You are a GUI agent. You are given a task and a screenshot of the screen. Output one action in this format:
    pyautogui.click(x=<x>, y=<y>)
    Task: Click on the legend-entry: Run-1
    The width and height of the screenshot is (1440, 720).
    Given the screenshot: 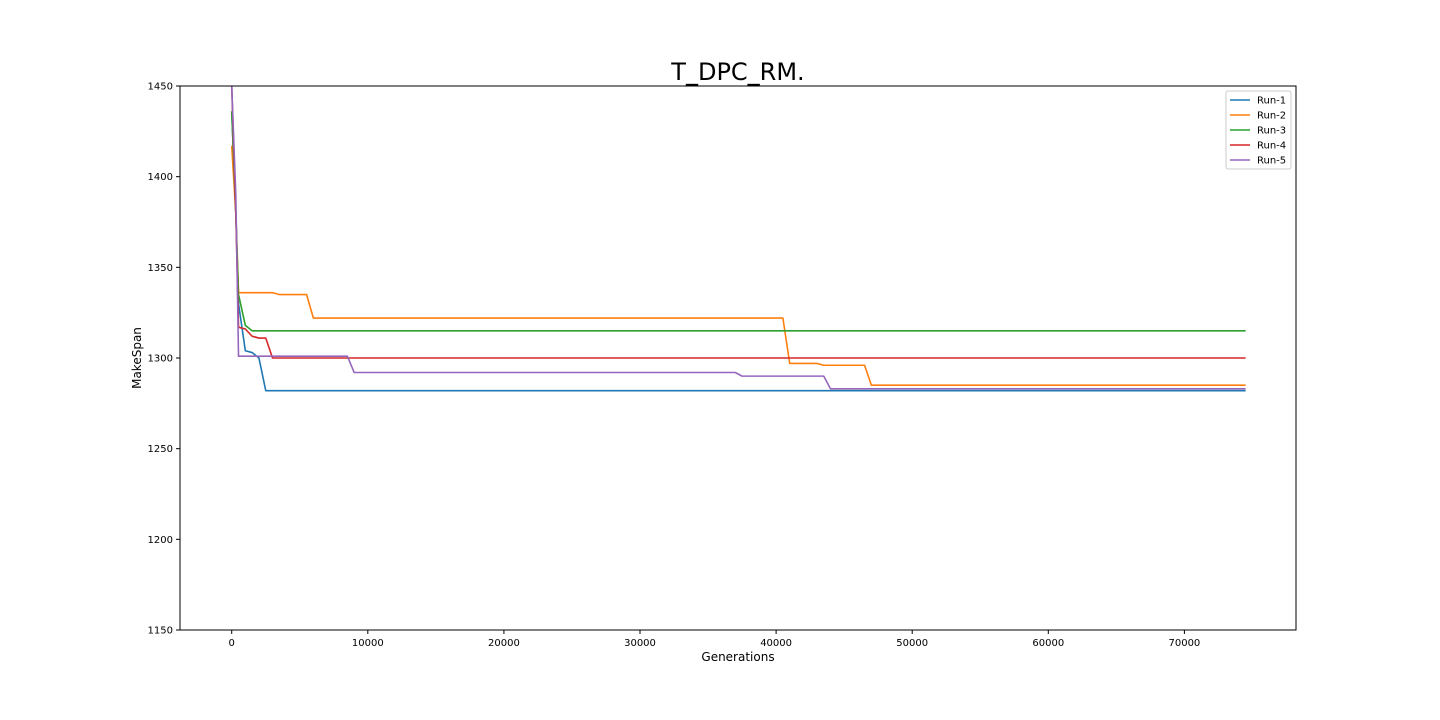 What is the action you would take?
    pyautogui.click(x=1271, y=101)
    